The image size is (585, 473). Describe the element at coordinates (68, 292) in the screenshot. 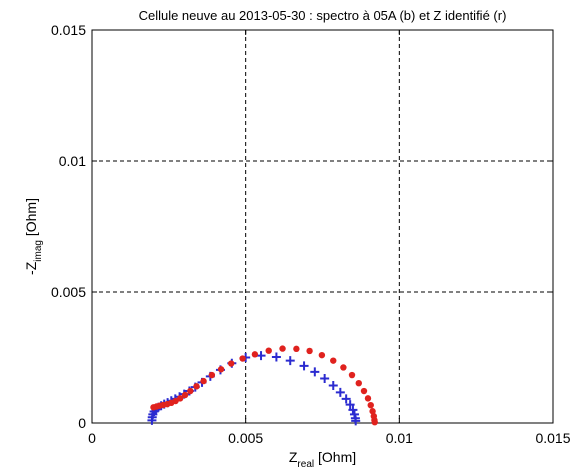

I see `y-tick-label: 0.005` at that location.